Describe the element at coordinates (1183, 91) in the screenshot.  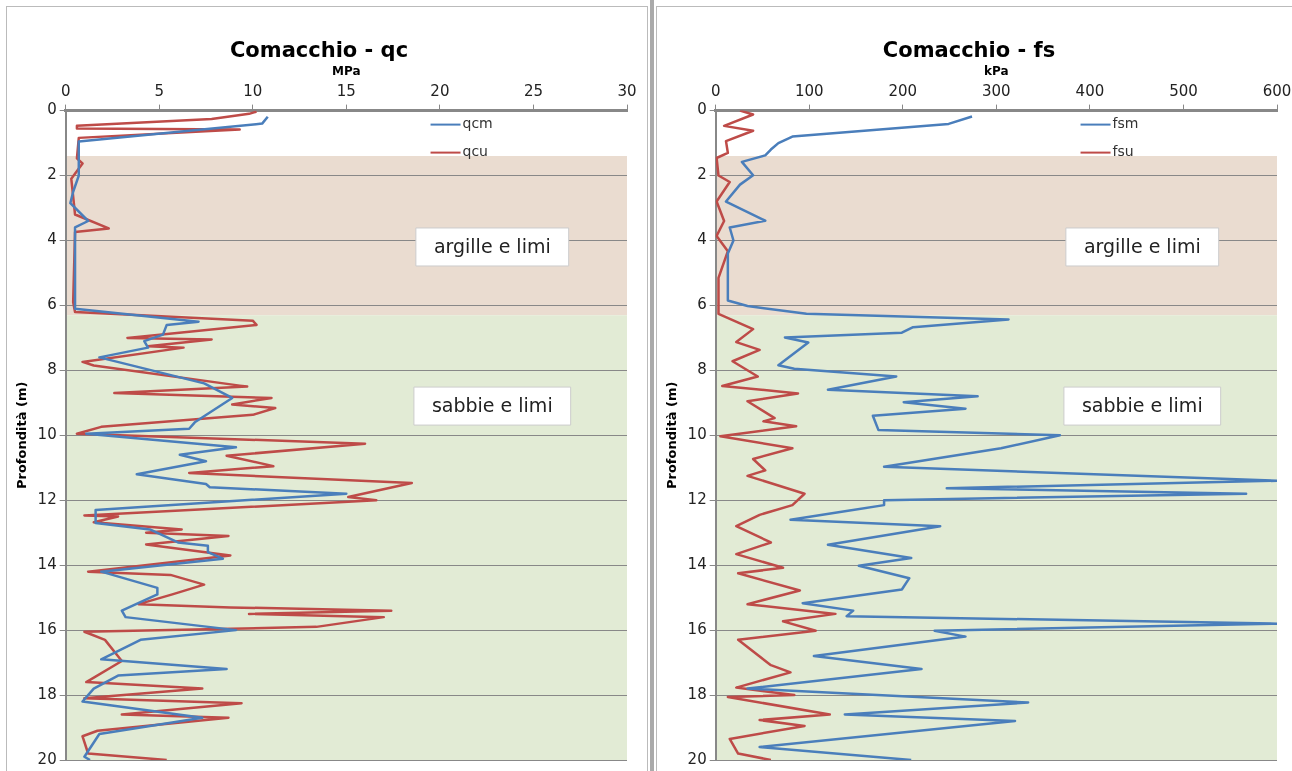
I see `x-tick-label: 500` at that location.